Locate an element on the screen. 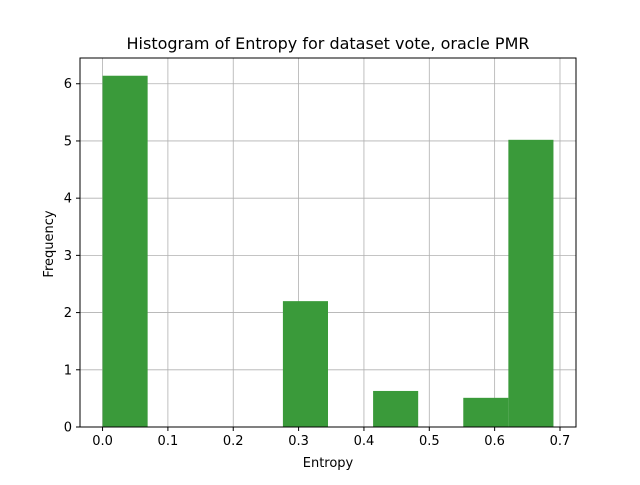 The width and height of the screenshot is (640, 485). x-tick-label: 0.6 is located at coordinates (494, 441).